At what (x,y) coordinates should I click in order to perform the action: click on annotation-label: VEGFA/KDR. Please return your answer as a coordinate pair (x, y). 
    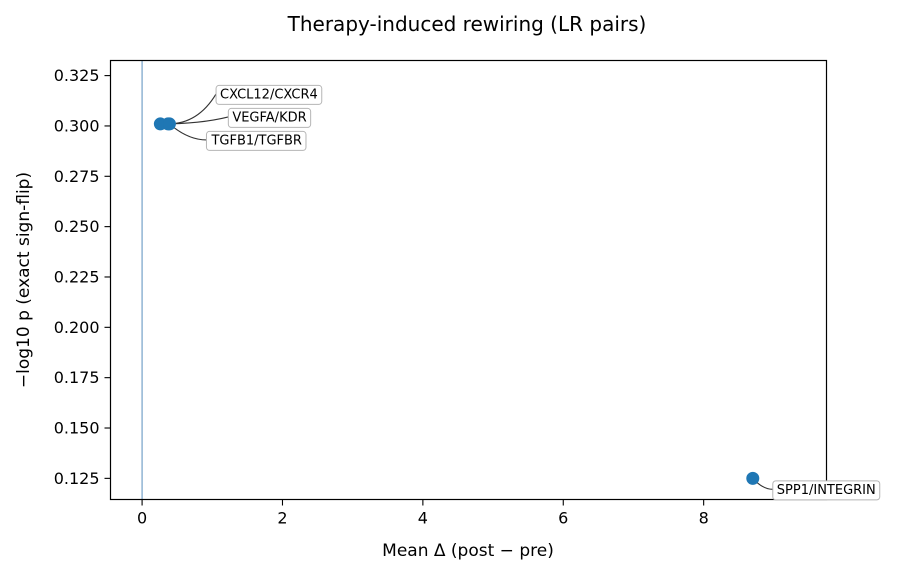
    Looking at the image, I should click on (269, 117).